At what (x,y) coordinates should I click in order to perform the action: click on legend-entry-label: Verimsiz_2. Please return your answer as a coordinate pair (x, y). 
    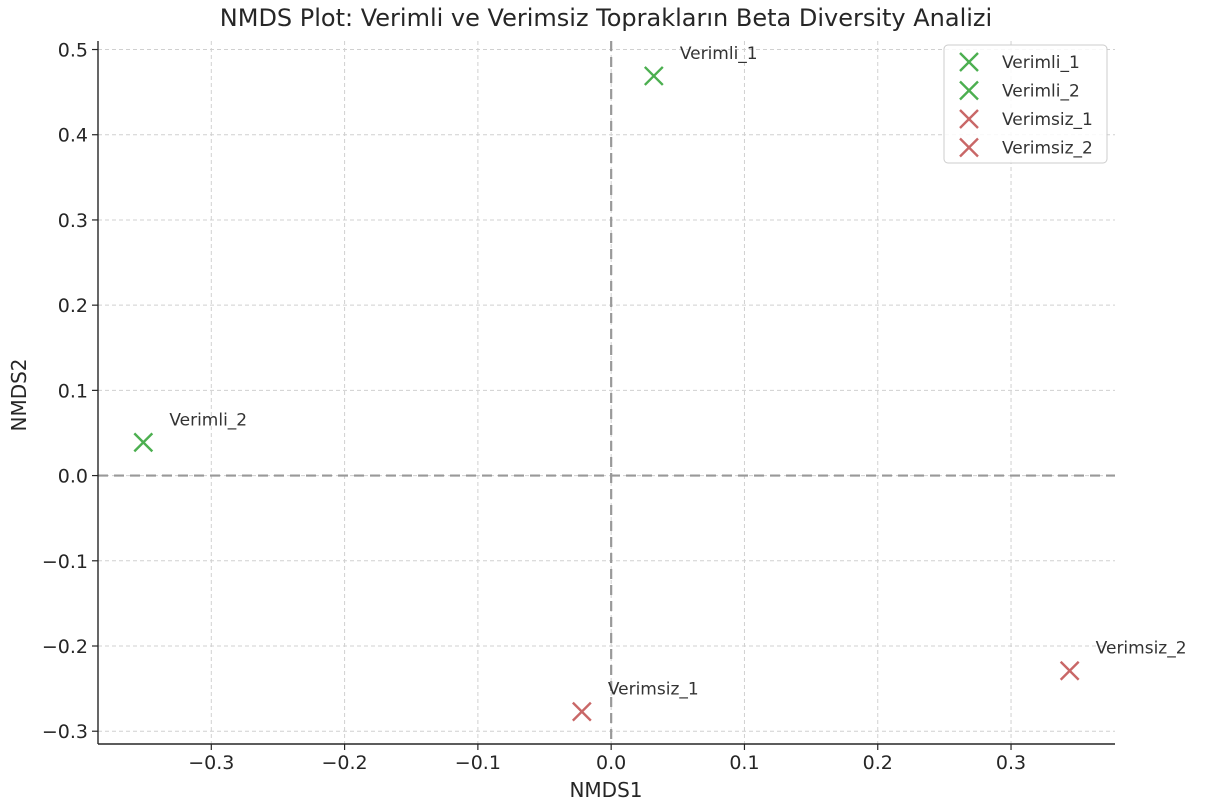
    Looking at the image, I should click on (1047, 149).